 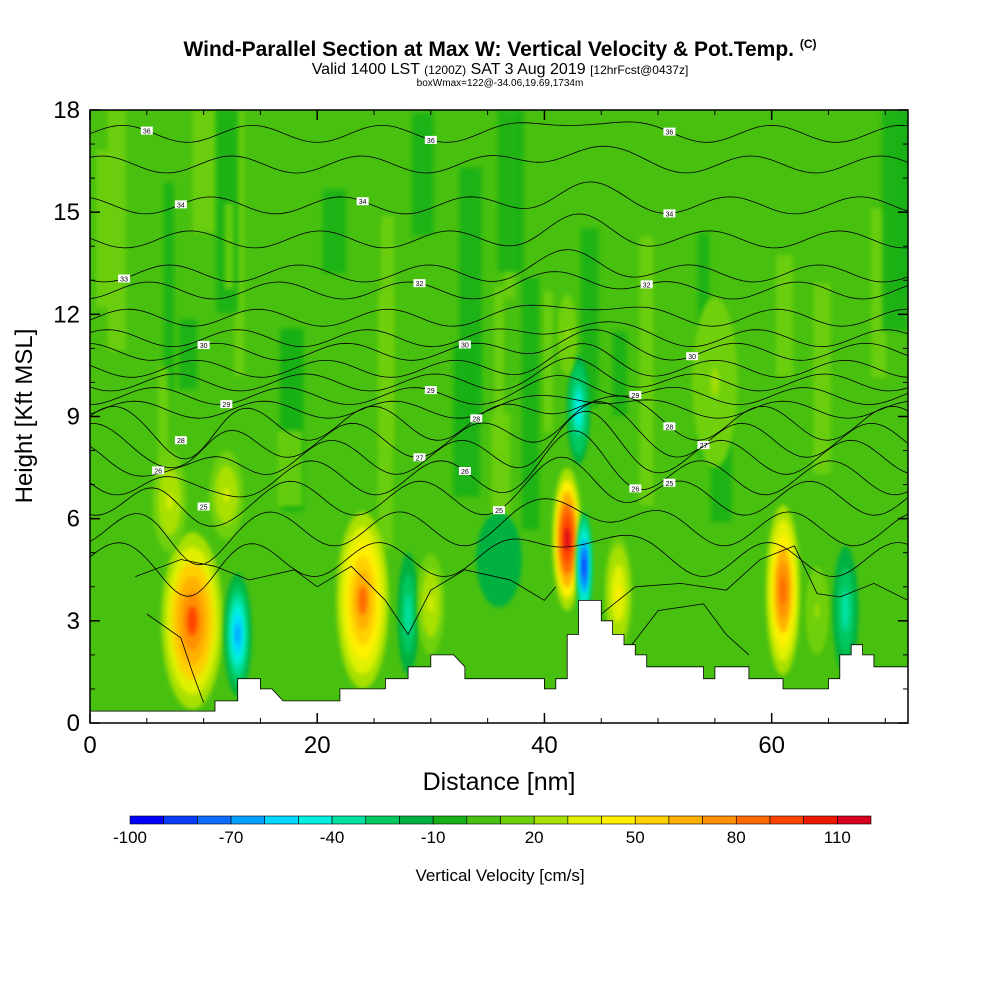 What do you see at coordinates (332, 837) in the screenshot?
I see `colorbar-tick-label: -40` at bounding box center [332, 837].